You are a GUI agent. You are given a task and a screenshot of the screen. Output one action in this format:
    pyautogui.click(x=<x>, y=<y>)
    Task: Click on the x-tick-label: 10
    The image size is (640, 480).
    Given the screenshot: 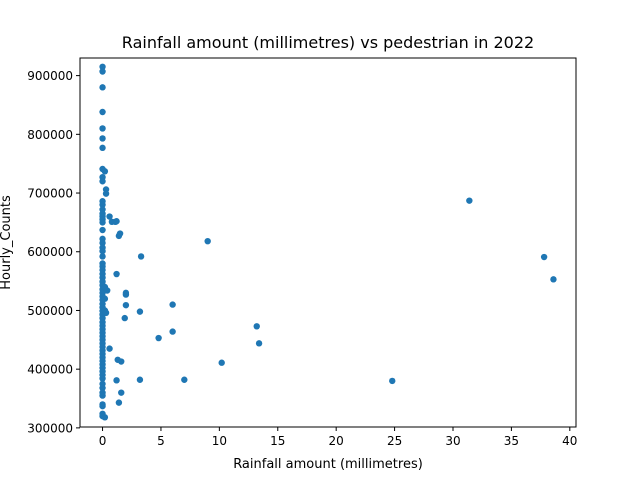 What is the action you would take?
    pyautogui.click(x=219, y=441)
    